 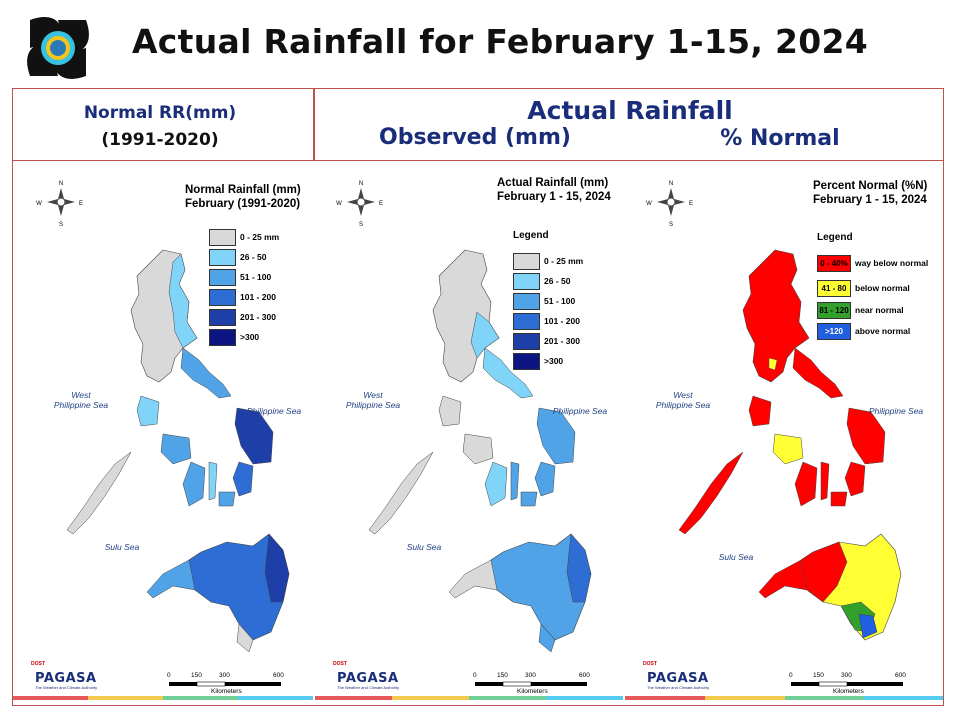 I want to click on legend-swatch: 81 - 120, so click(x=834, y=310).